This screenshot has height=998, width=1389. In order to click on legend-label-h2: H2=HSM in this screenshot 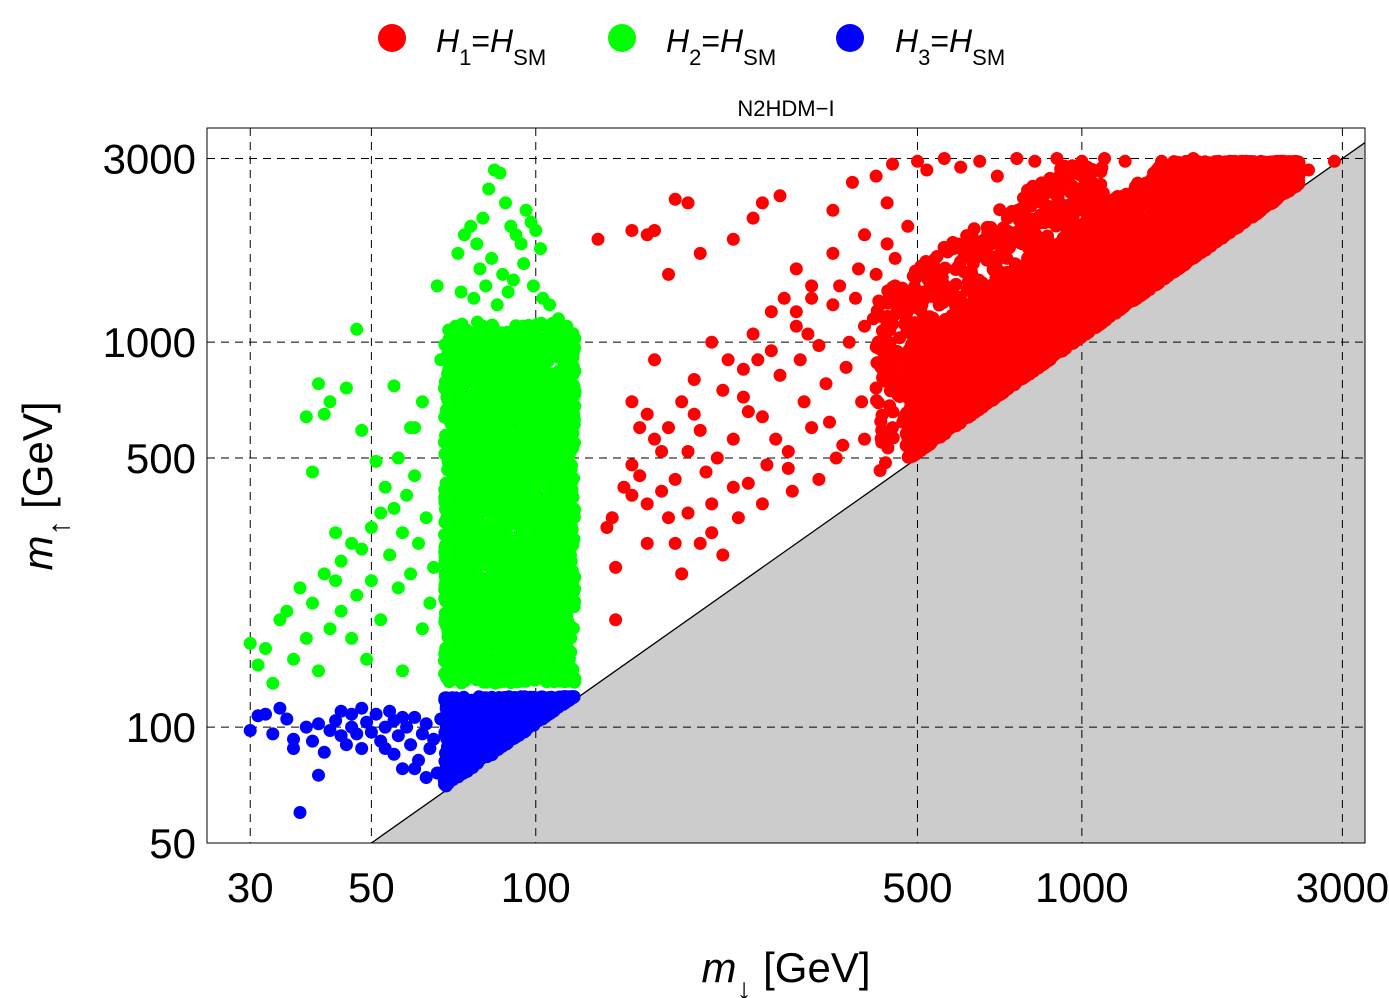, I will do `click(721, 46)`.